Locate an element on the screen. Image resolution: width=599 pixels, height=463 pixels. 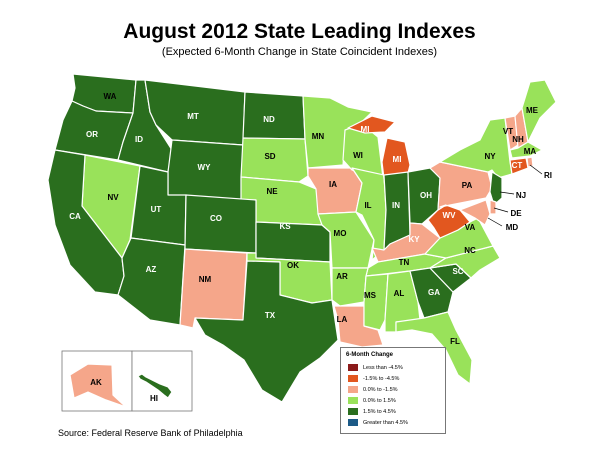
state-WV is located at coordinates (449, 221).